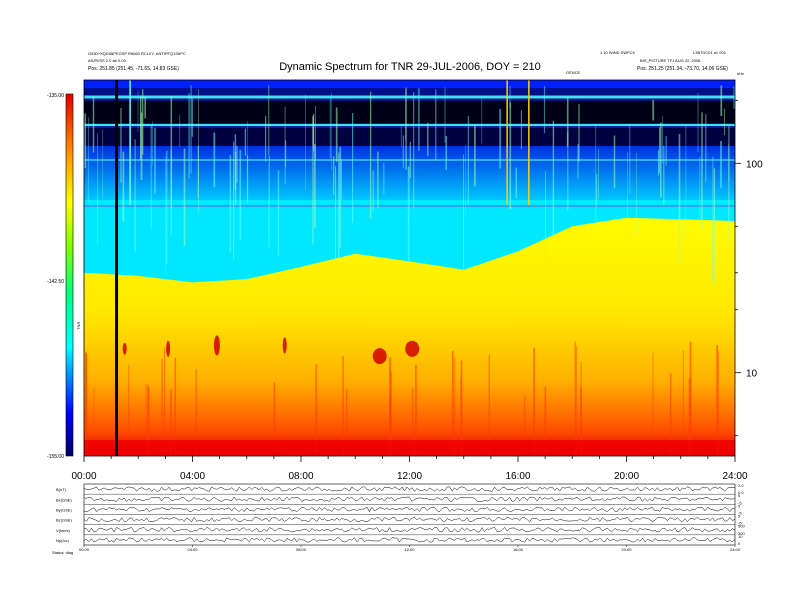  What do you see at coordinates (741, 492) in the screenshot?
I see `panel-tick-label: 0.0` at bounding box center [741, 492].